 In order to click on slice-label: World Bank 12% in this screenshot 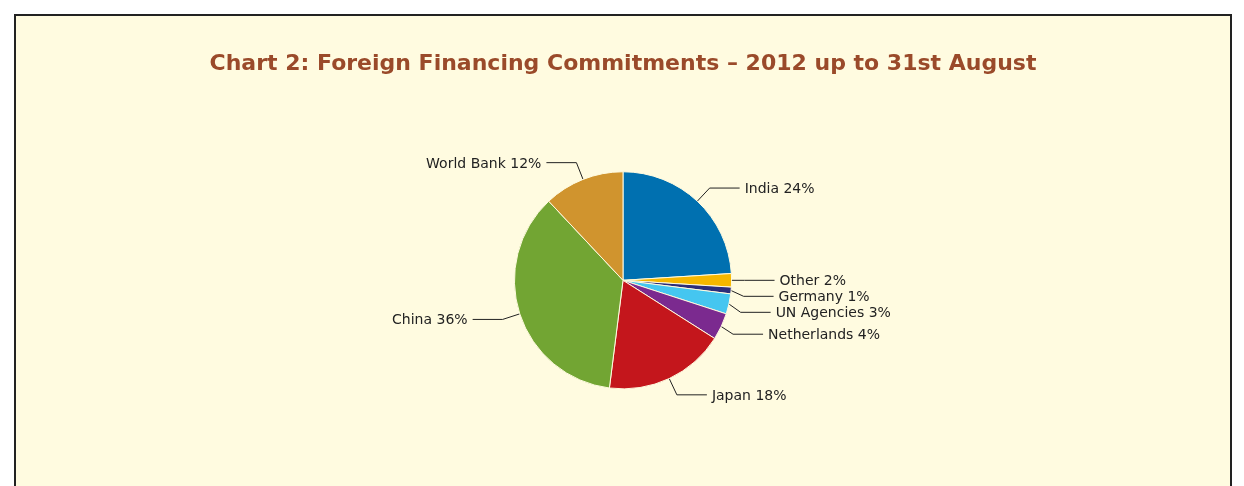, I will do `click(484, 162)`.